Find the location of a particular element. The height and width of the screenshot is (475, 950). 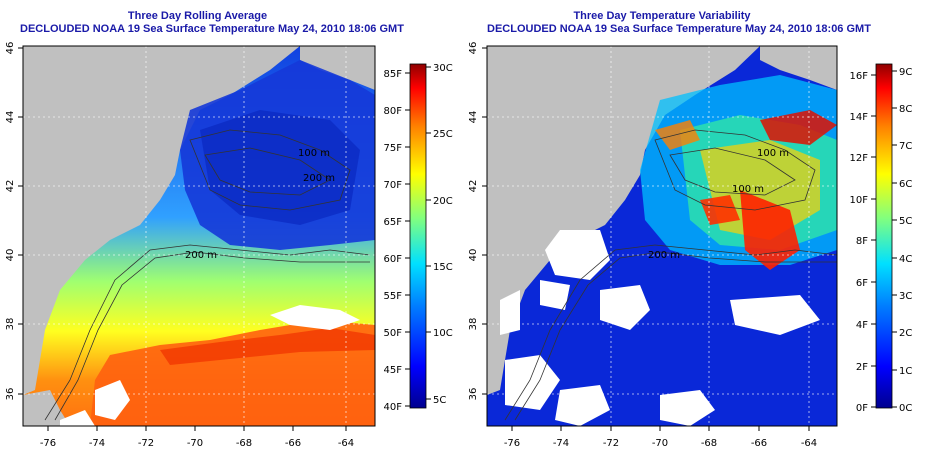

left-lon-tick: -64 is located at coordinates (346, 443).